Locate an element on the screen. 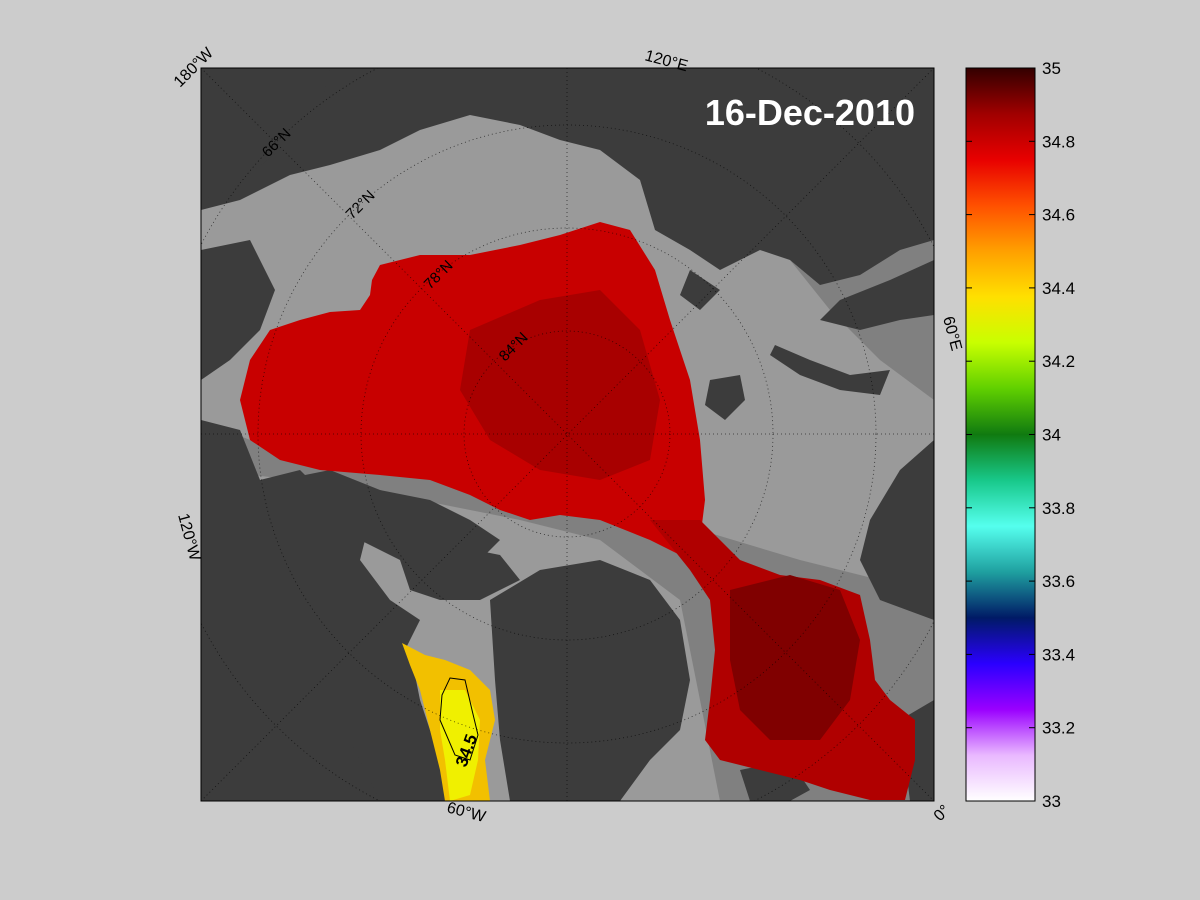 This screenshot has height=900, width=1200. colorbar-tick-label: 33 is located at coordinates (1051, 801).